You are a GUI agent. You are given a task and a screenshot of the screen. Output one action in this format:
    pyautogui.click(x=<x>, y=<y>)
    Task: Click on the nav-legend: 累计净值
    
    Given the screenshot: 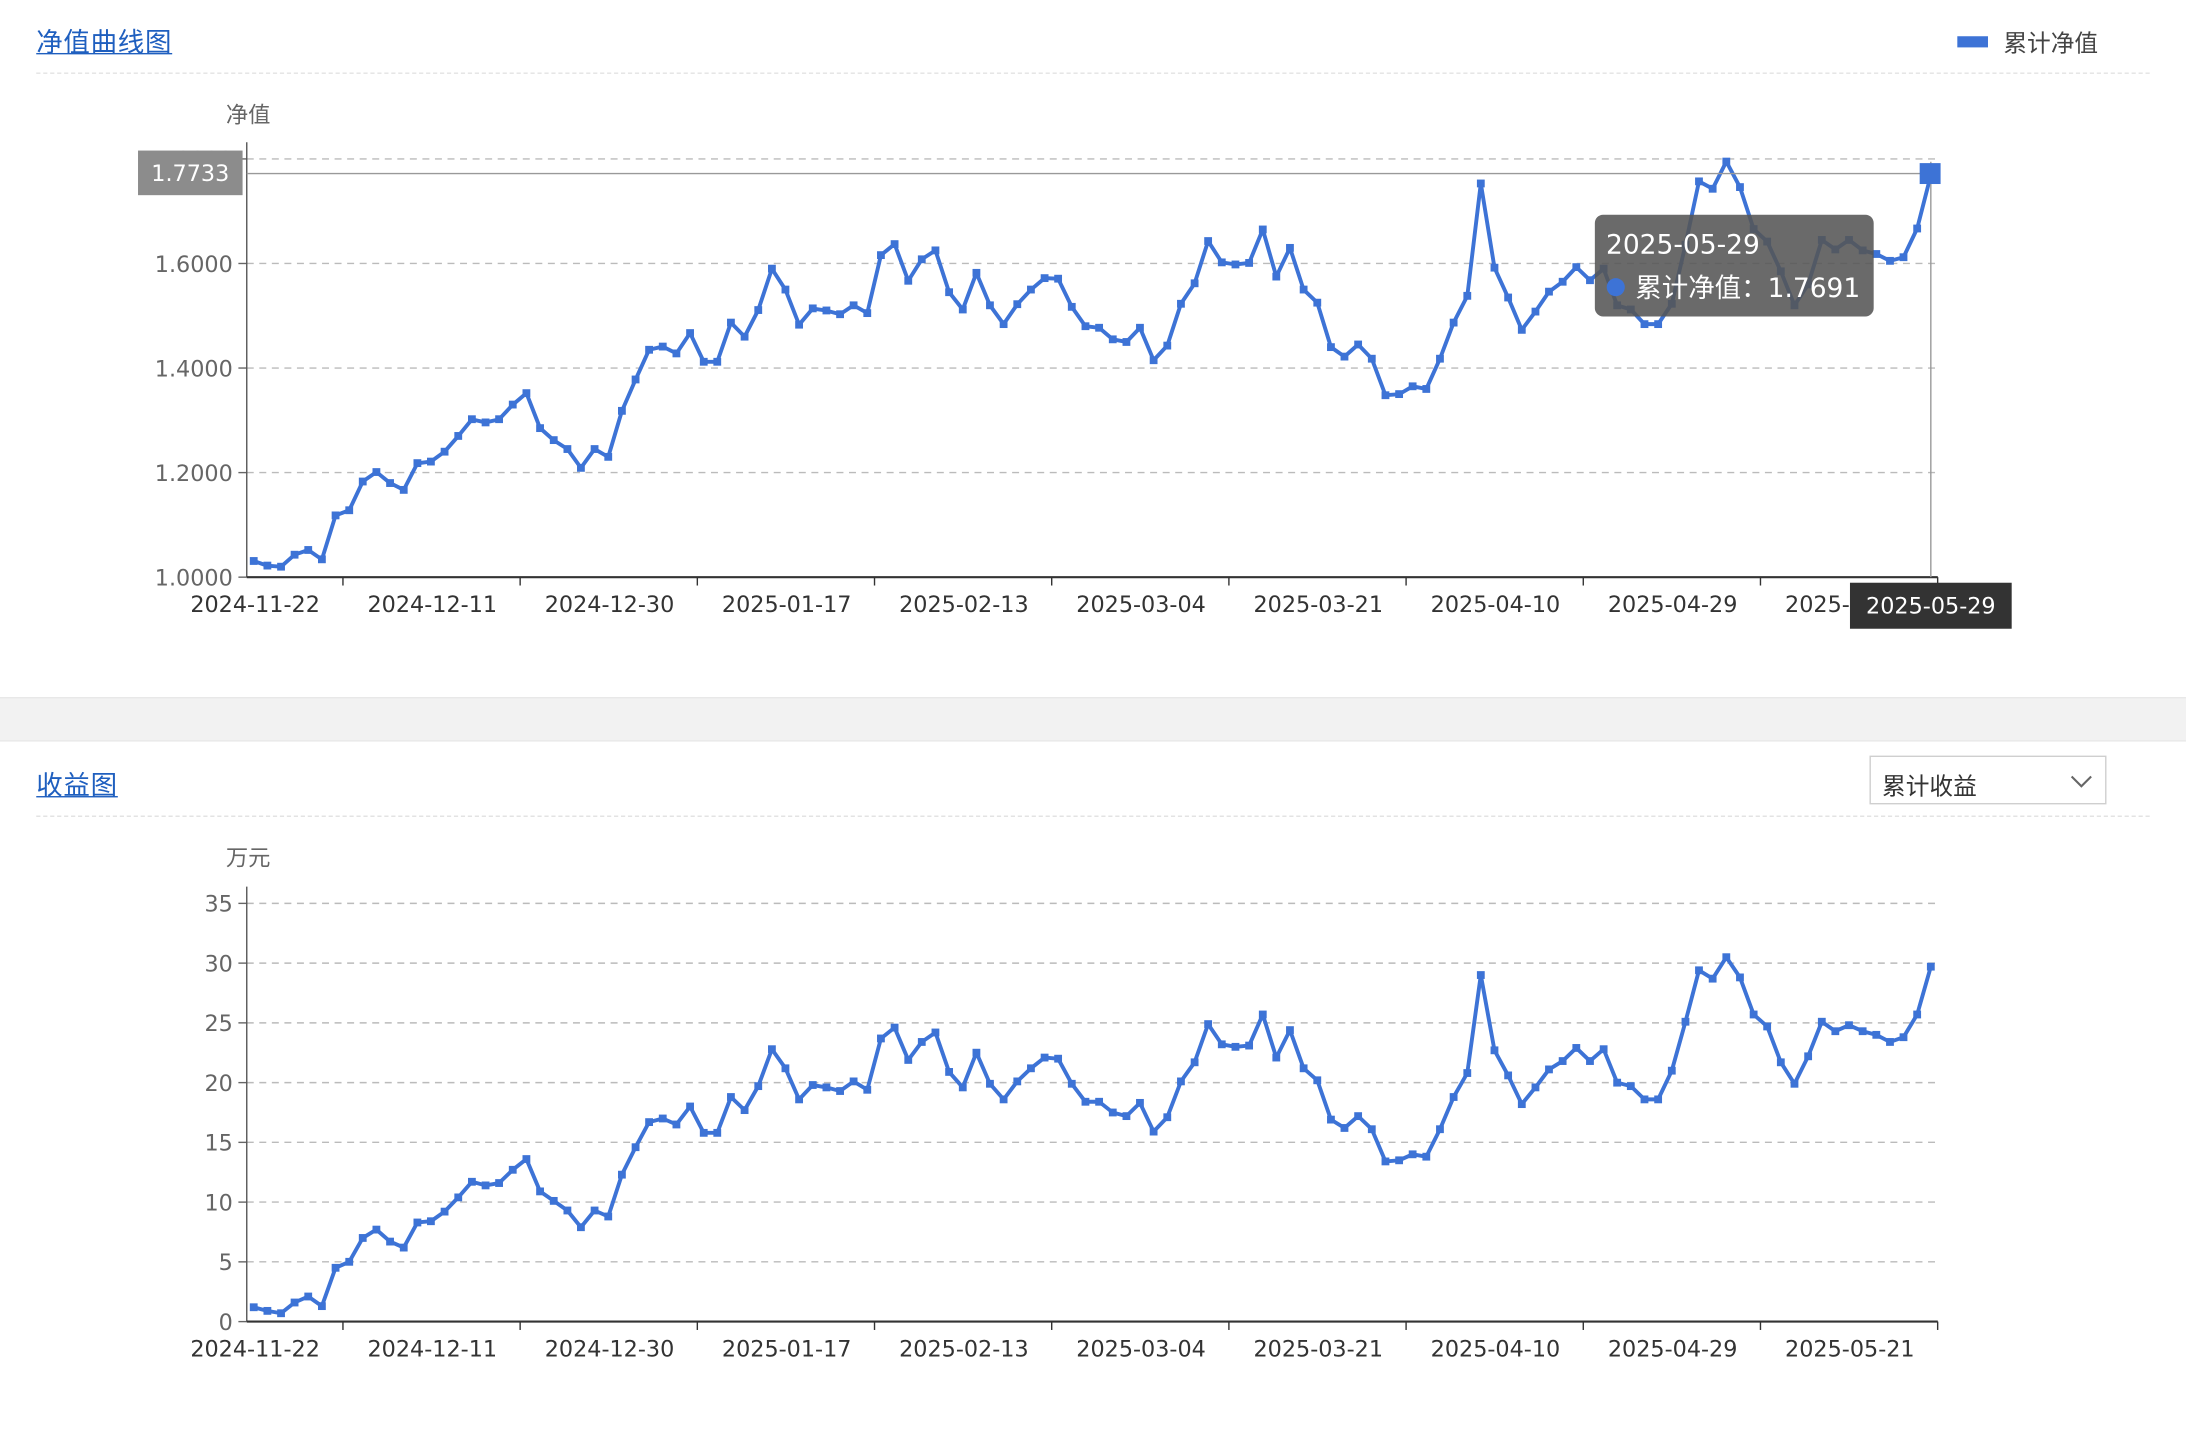 What is the action you would take?
    pyautogui.click(x=2027, y=41)
    